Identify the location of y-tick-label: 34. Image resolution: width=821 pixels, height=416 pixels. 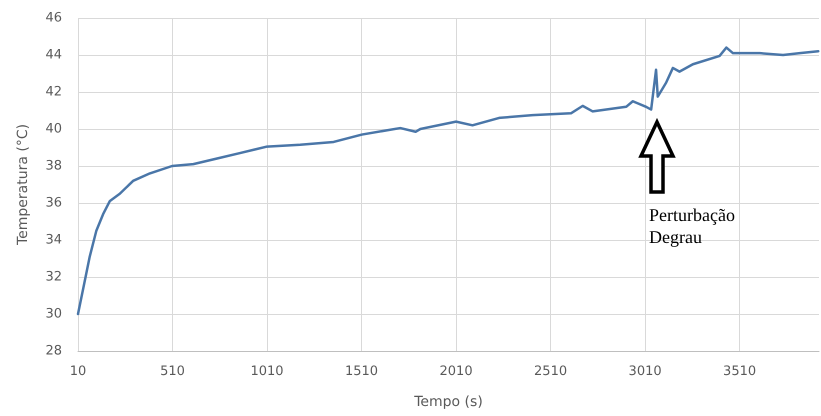
(53, 240).